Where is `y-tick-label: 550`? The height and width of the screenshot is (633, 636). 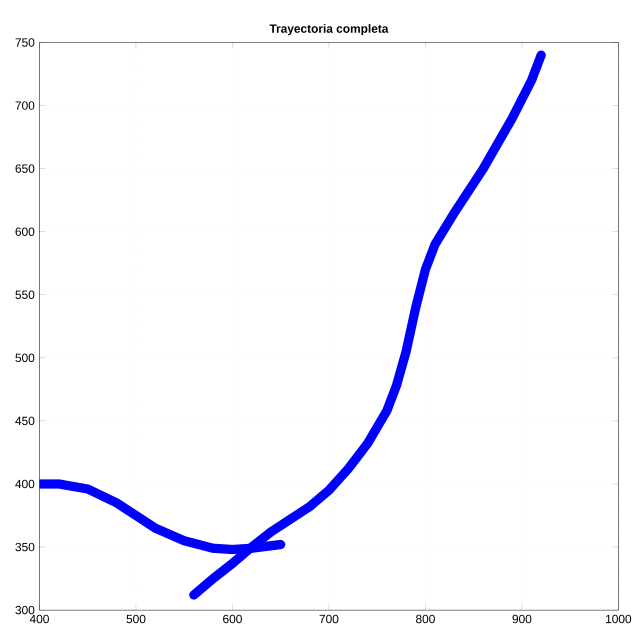 y-tick-label: 550 is located at coordinates (24, 295).